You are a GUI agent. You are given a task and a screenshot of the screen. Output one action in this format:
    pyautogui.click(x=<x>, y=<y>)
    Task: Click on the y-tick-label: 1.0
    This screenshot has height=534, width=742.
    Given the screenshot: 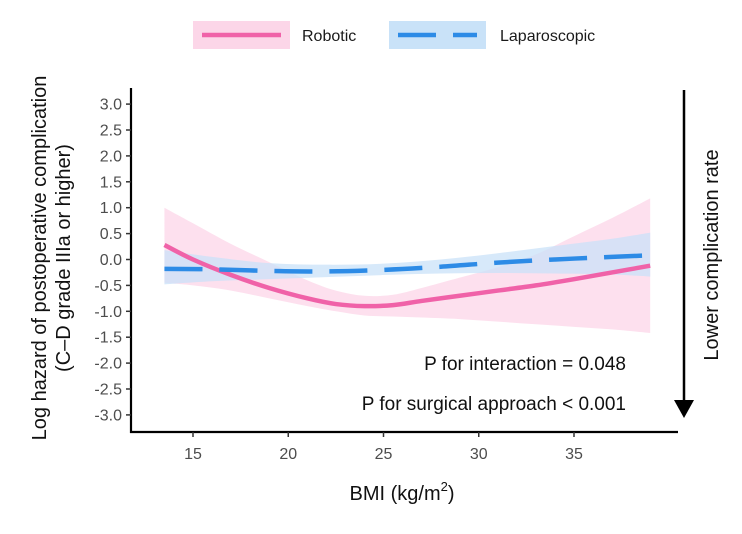 What is the action you would take?
    pyautogui.click(x=111, y=208)
    